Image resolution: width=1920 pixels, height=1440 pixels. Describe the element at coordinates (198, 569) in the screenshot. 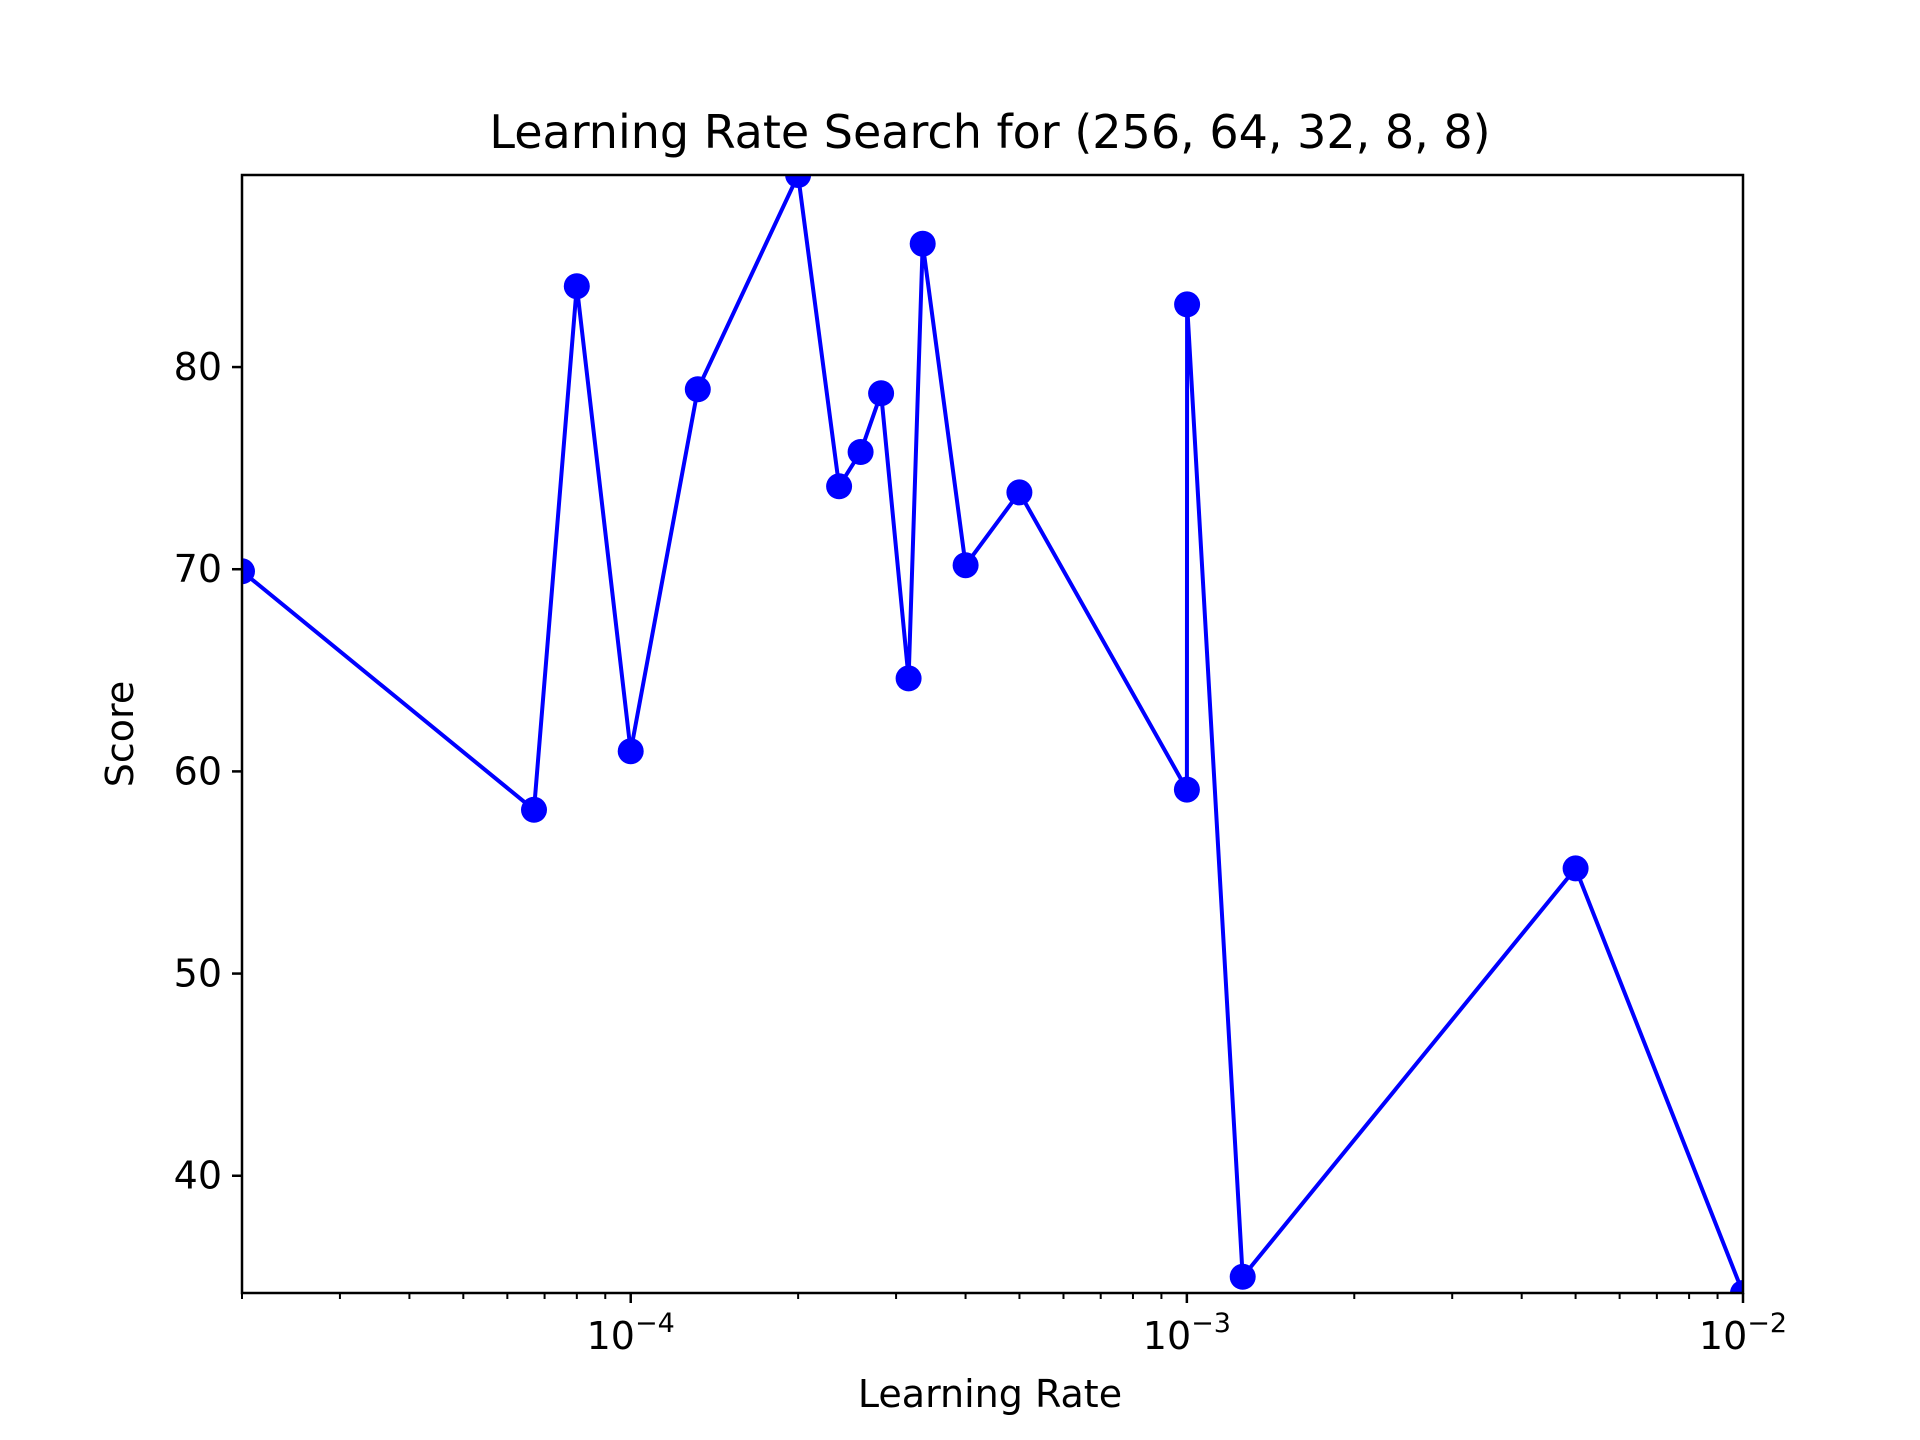

I see `y-tick-label: 70` at that location.